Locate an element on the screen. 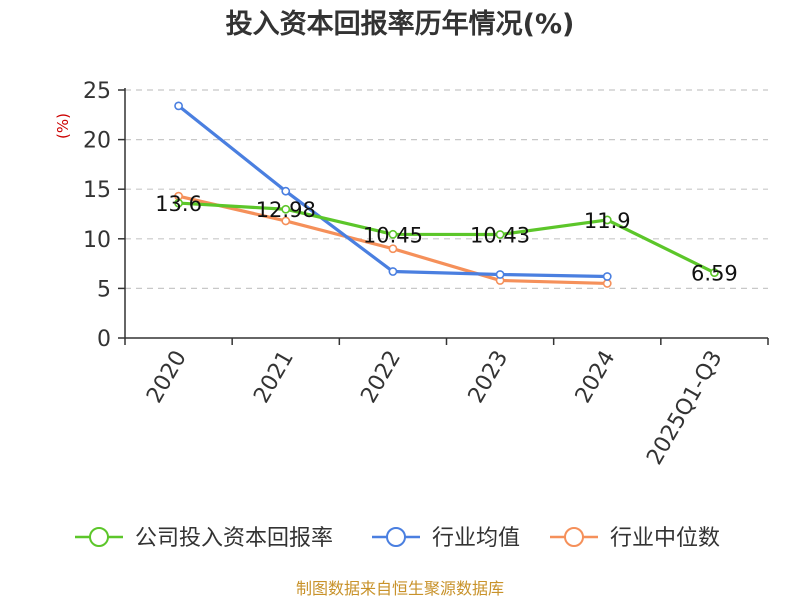  y-tick-label: 25 is located at coordinates (97, 91).